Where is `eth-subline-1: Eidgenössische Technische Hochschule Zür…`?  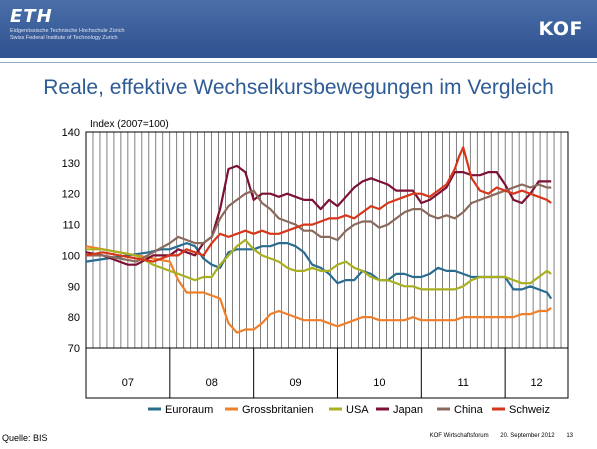 eth-subline-1: Eidgenössische Technische Hochschule Zür… is located at coordinates (67, 31).